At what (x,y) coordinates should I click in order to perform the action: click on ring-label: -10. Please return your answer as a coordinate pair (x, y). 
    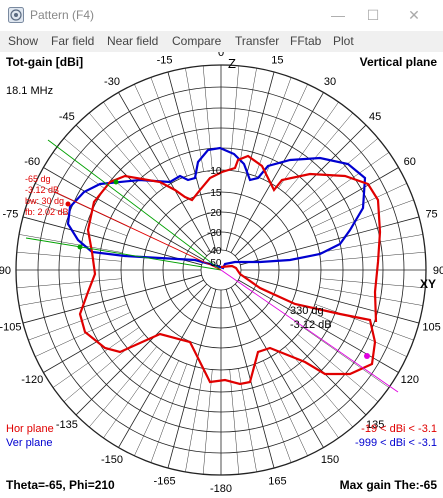
    Looking at the image, I should click on (214, 171).